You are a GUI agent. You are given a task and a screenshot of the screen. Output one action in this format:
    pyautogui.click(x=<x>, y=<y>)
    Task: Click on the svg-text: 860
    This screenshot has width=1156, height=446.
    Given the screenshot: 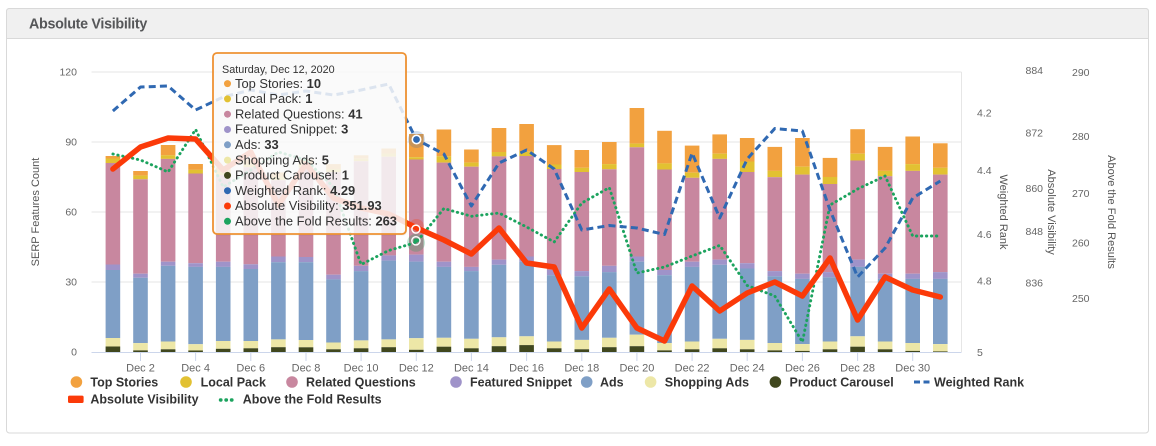 What is the action you would take?
    pyautogui.click(x=1035, y=189)
    